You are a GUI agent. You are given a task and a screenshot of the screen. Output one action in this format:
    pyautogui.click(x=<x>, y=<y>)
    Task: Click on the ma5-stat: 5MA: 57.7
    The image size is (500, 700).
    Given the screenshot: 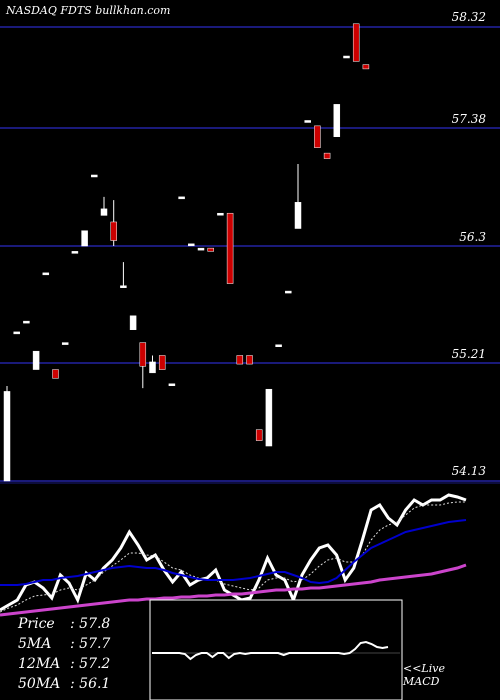 What is the action you would take?
    pyautogui.click(x=64, y=644)
    